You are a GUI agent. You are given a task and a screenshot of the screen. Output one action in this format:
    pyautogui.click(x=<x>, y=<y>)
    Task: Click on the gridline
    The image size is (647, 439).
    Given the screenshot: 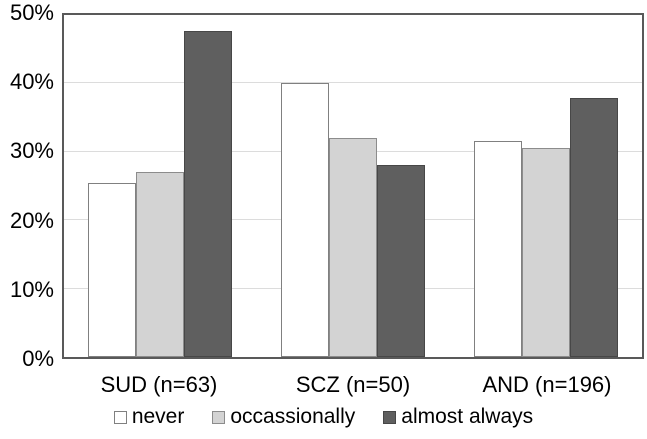 What is the action you would take?
    pyautogui.click(x=353, y=83)
    